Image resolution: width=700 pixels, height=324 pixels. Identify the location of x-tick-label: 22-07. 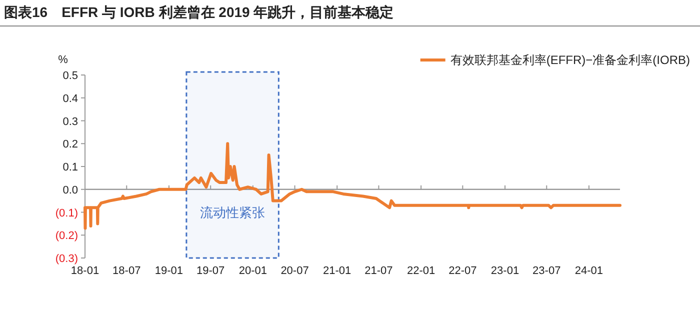
(462, 271).